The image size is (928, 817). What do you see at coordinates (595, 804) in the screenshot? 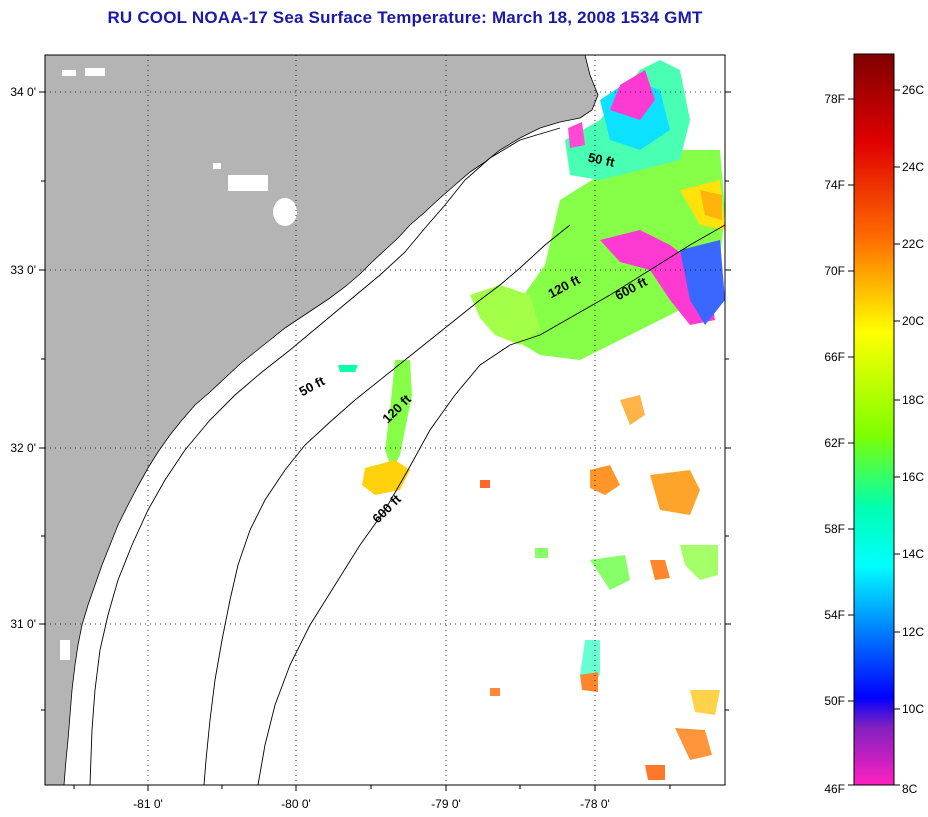
I see `lon-label: -78 0'` at bounding box center [595, 804].